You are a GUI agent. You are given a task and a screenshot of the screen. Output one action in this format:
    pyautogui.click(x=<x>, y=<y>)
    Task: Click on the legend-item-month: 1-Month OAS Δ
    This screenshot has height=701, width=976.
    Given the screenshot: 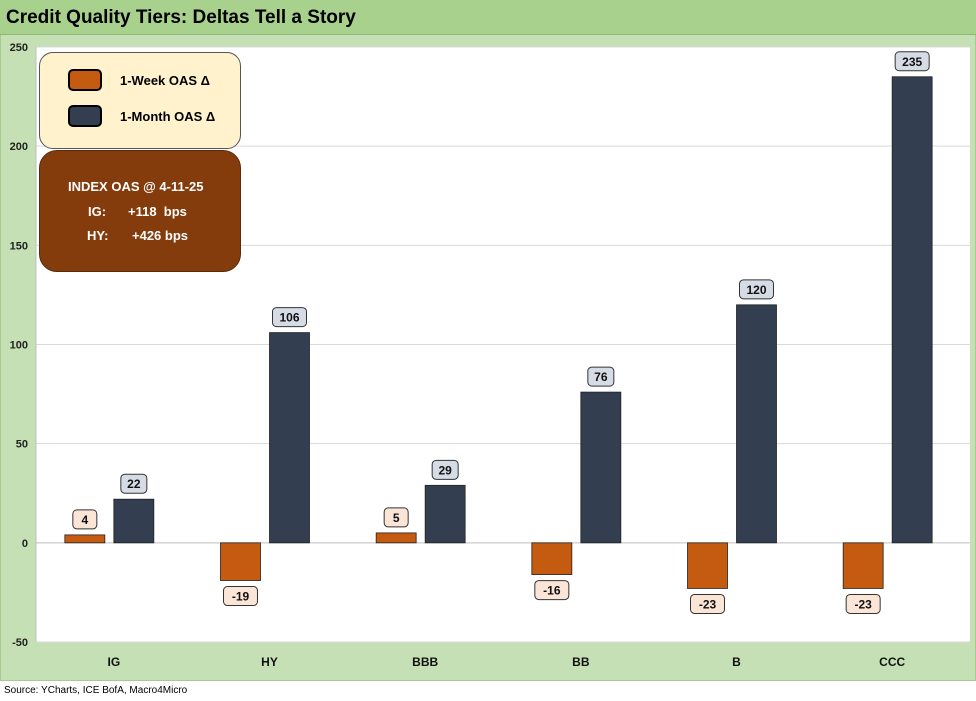 What is the action you would take?
    pyautogui.click(x=141, y=116)
    